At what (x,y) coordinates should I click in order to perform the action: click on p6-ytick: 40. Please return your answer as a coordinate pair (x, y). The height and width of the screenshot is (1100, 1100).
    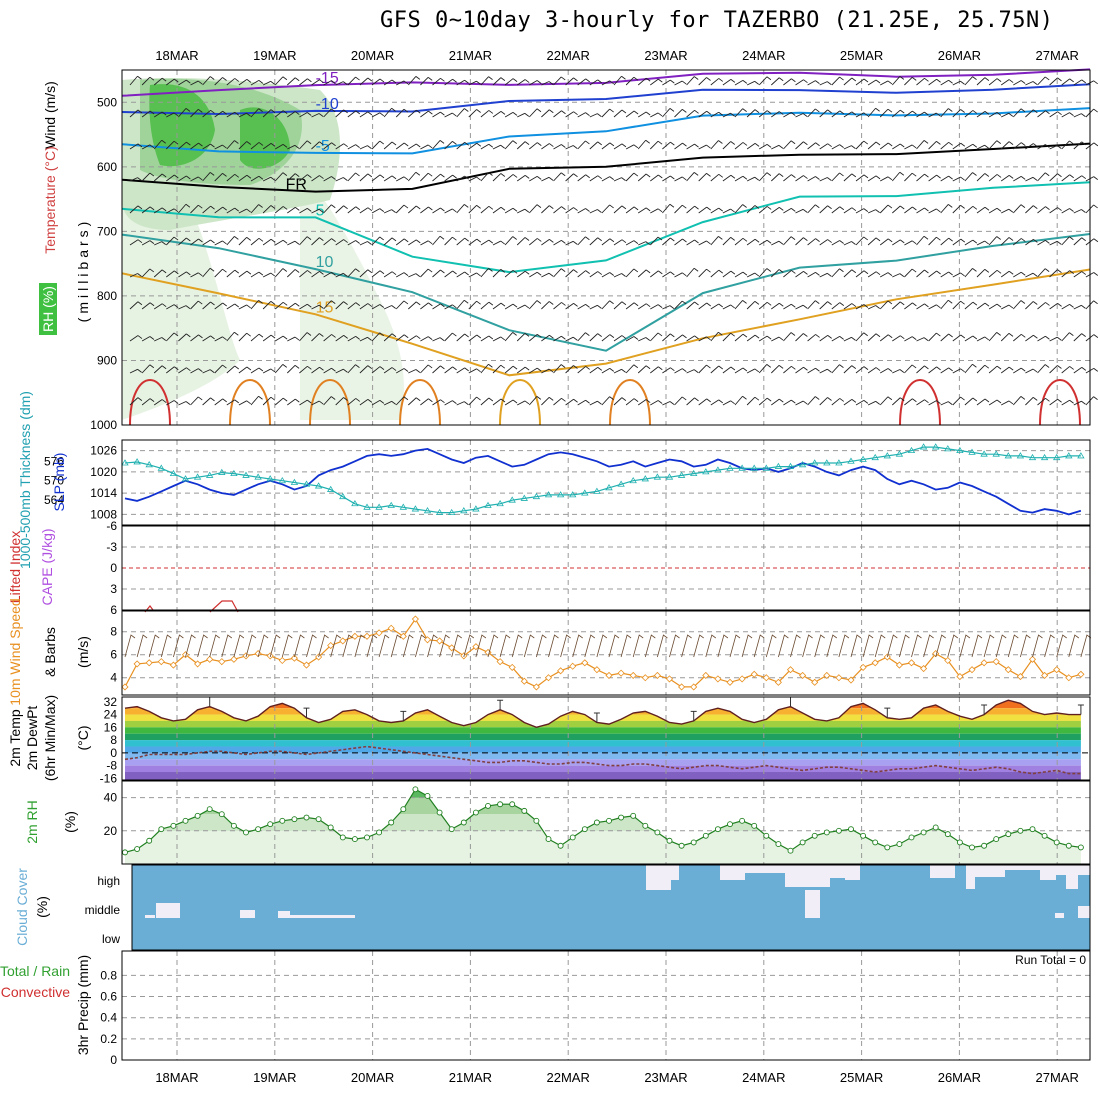
    Looking at the image, I should click on (111, 798).